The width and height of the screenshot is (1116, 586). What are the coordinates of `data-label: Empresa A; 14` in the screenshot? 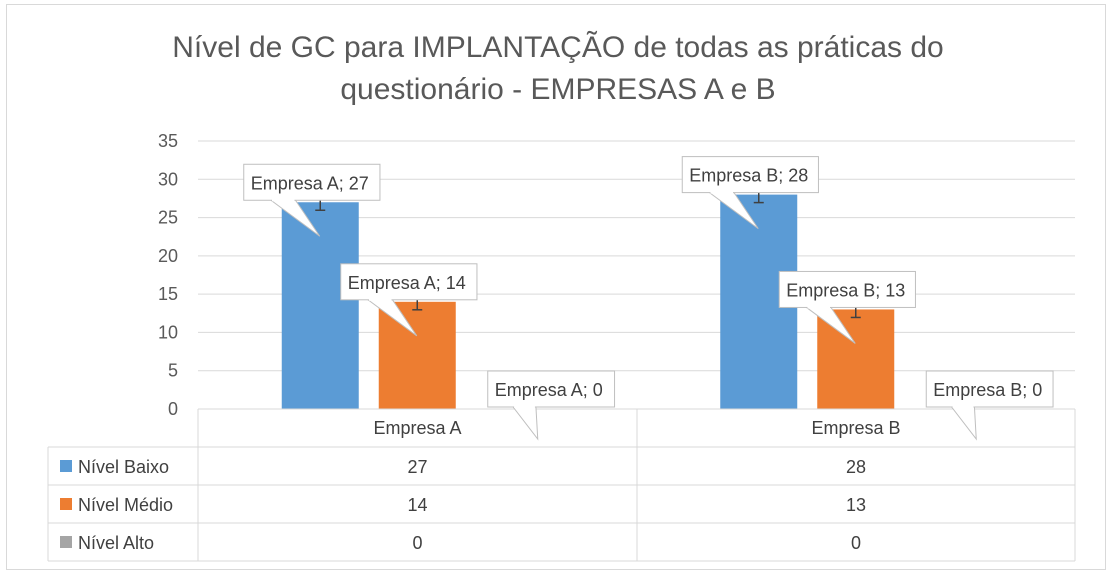 It's located at (407, 283).